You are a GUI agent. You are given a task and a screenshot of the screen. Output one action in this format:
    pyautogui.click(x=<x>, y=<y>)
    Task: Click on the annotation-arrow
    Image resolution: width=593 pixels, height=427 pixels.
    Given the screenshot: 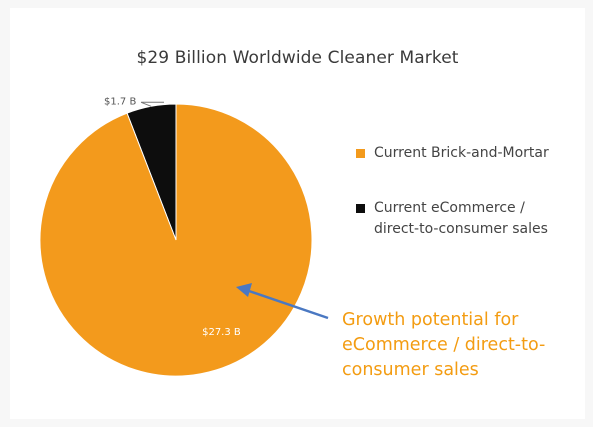 What is the action you would take?
    pyautogui.click(x=282, y=301)
    